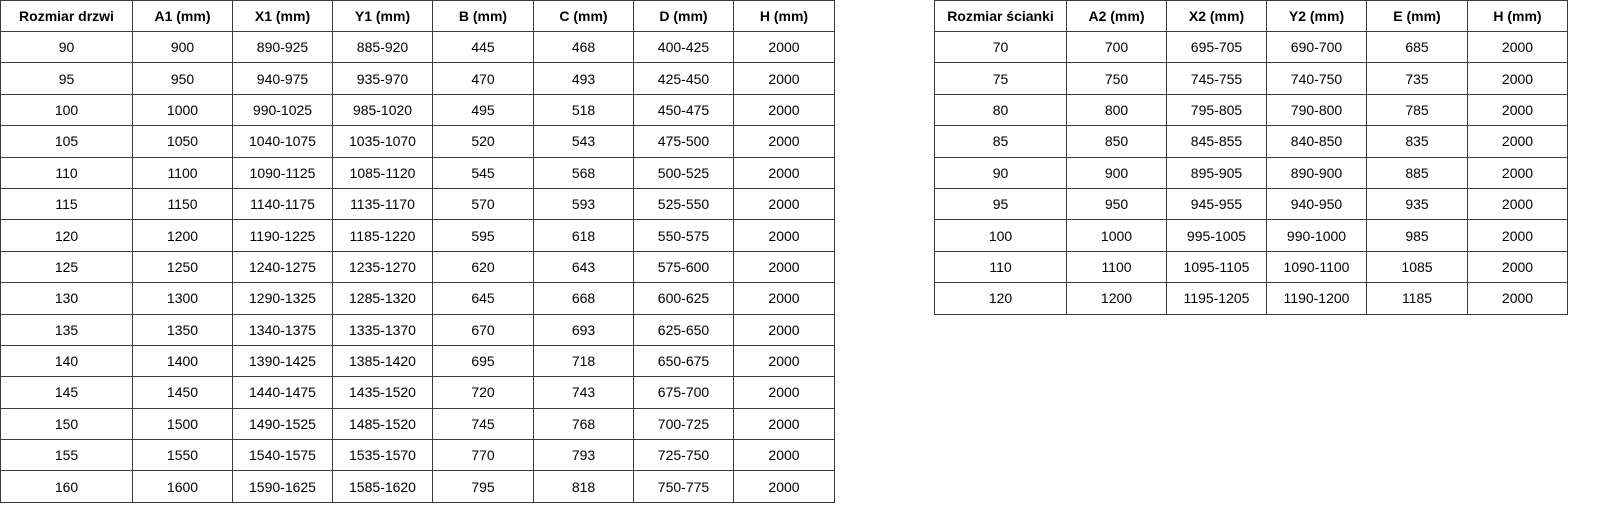  Describe the element at coordinates (1316, 16) in the screenshot. I see `column-header: Y2 (mm)` at that location.